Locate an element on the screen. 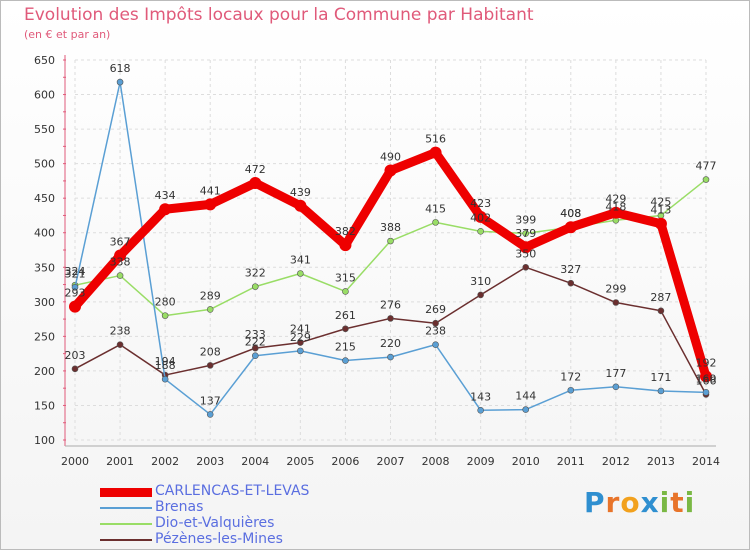  data-label-carlencas-et-levas: 441 is located at coordinates (210, 190).